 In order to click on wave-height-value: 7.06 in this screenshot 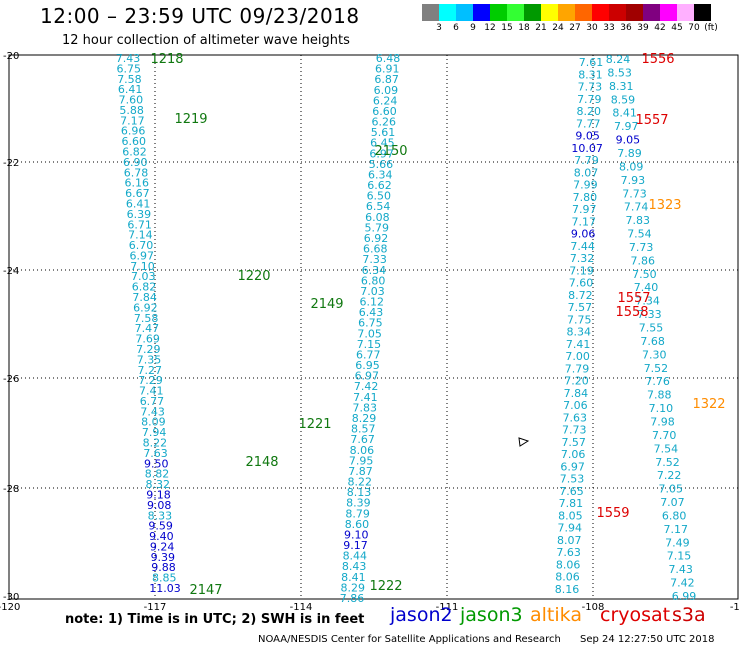, I will do `click(573, 454)`.